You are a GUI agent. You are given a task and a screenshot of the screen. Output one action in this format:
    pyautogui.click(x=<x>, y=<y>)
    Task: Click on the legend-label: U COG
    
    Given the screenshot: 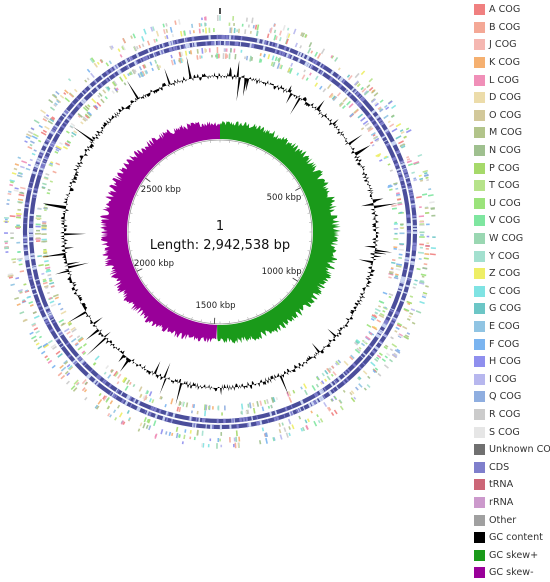 What is the action you would take?
    pyautogui.click(x=505, y=203)
    